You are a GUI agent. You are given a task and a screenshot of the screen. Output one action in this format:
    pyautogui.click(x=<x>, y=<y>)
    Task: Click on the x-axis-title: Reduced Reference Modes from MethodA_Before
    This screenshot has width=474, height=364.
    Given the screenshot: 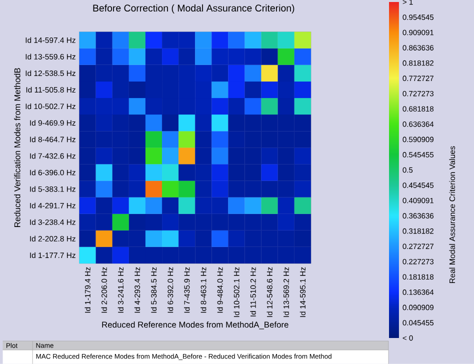 What is the action you would take?
    pyautogui.click(x=195, y=326)
    